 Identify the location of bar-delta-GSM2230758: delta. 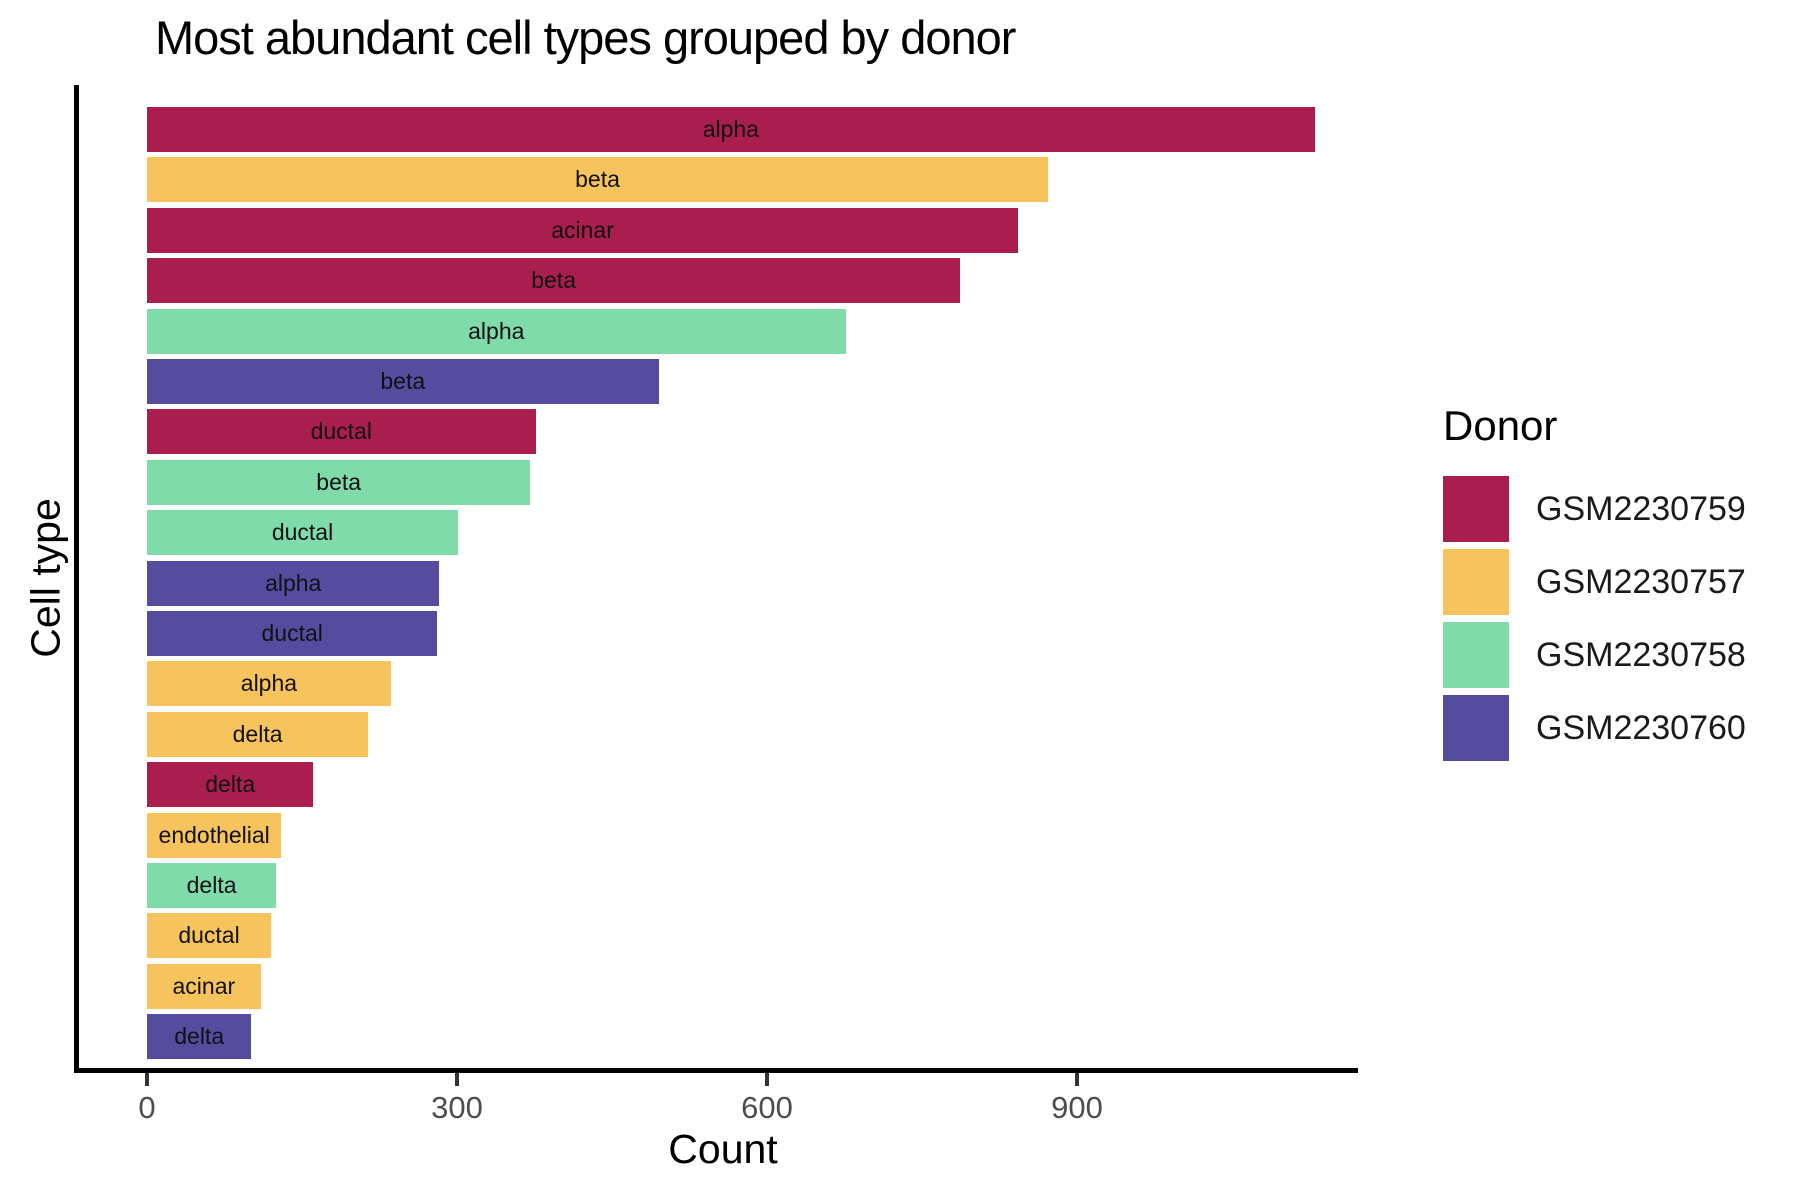
(212, 885).